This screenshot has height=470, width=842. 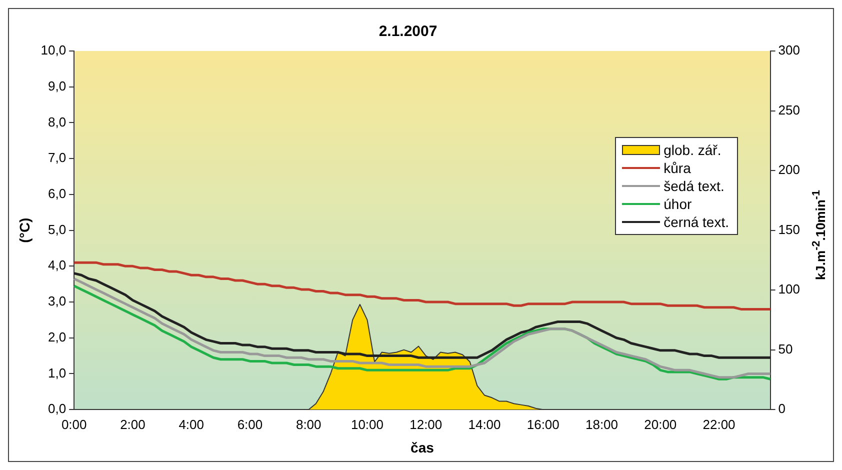 What do you see at coordinates (789, 289) in the screenshot?
I see `y2-tick-label: 100` at bounding box center [789, 289].